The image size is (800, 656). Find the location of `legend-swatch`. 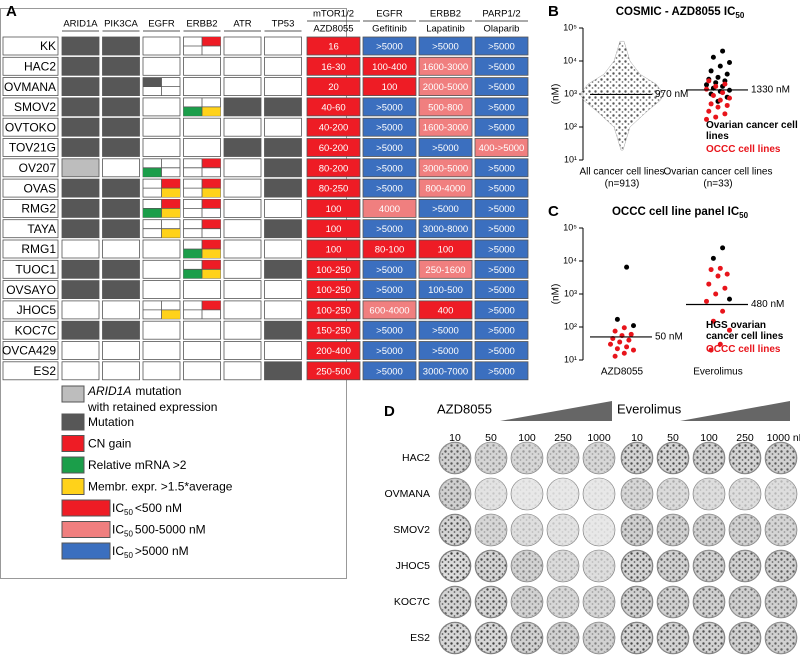

legend-swatch is located at coordinates (86, 508).